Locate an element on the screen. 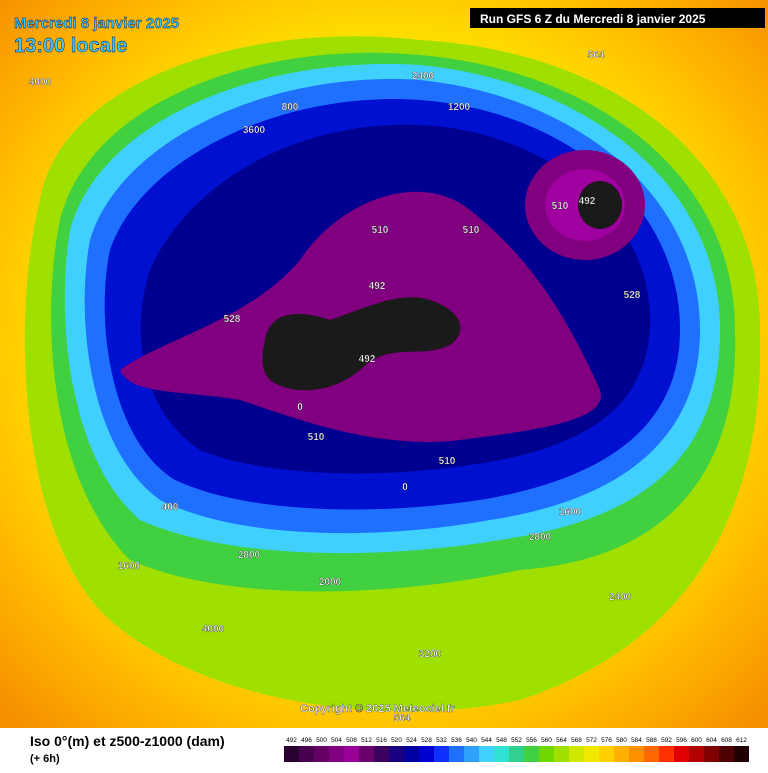 This screenshot has width=768, height=773. contour-label: 0 is located at coordinates (300, 407).